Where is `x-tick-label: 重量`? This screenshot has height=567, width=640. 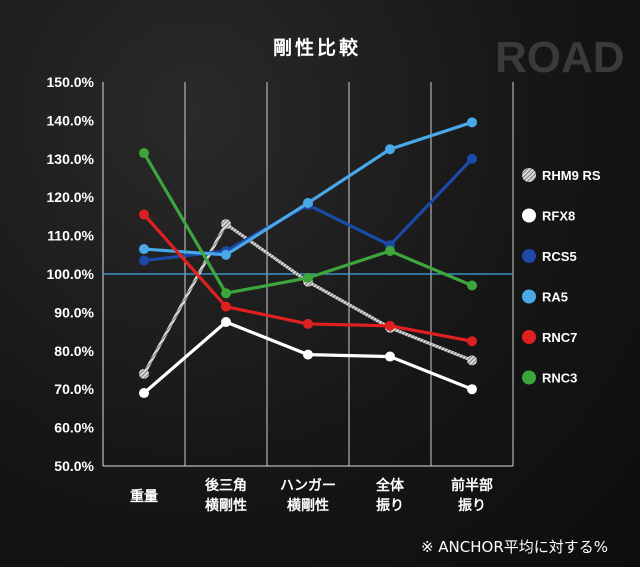
x-tick-label: 重量 is located at coordinates (144, 496).